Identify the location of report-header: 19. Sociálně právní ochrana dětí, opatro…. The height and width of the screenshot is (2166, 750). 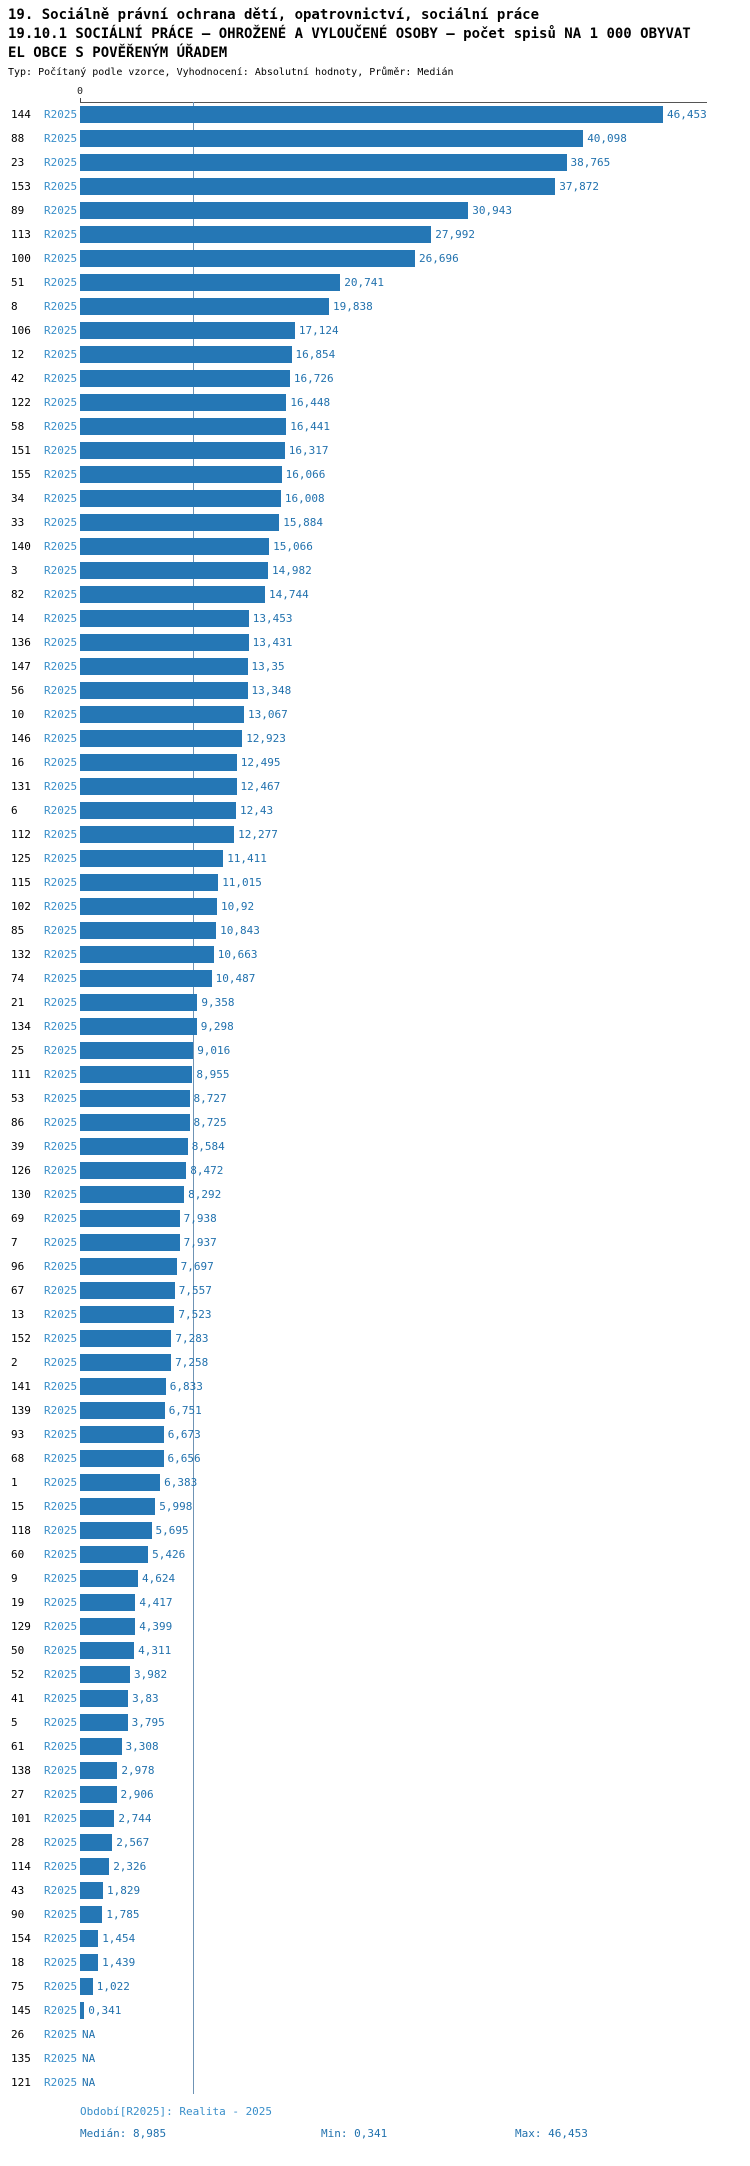
(375, 40).